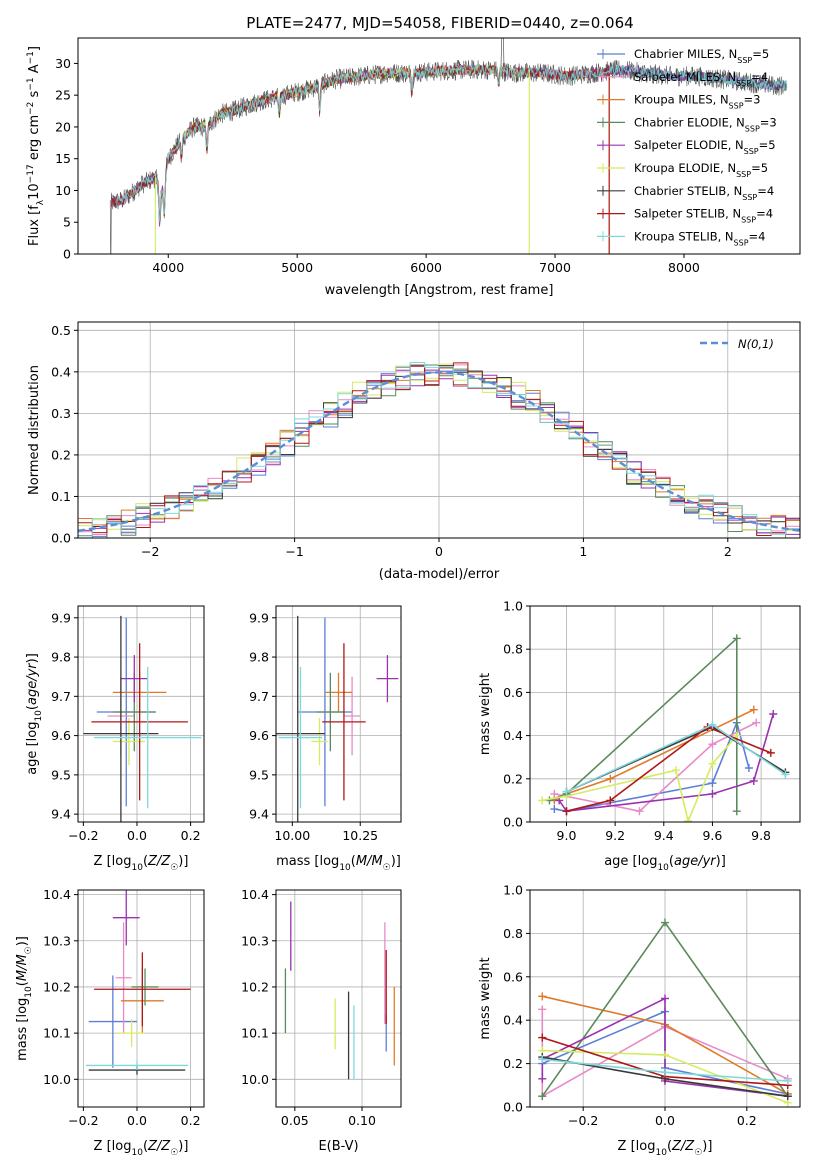 The height and width of the screenshot is (1170, 819). I want to click on label-part: age [log, so click(630, 861).